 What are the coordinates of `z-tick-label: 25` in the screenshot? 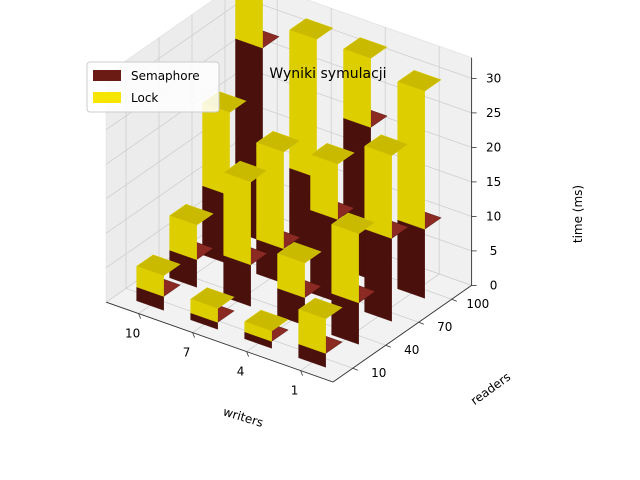 It's located at (493, 113).